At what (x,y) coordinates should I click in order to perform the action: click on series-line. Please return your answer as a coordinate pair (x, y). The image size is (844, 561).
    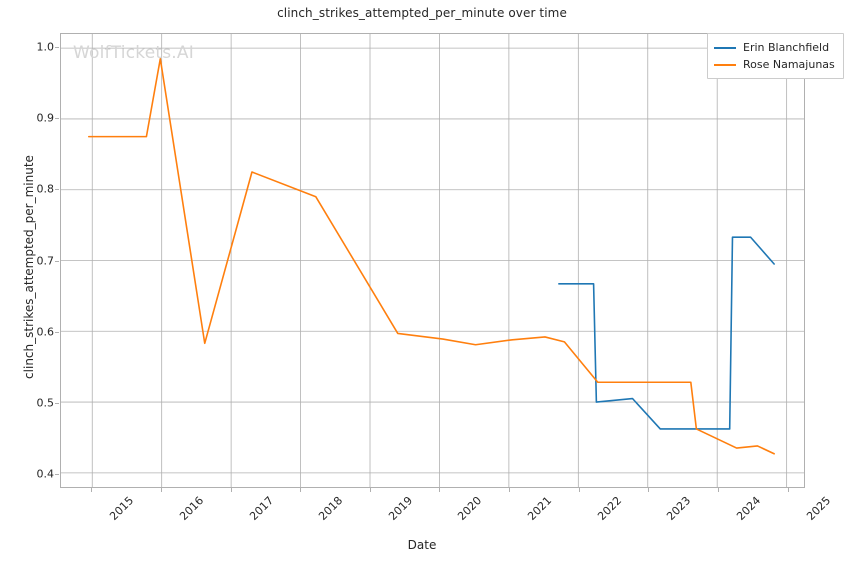
    Looking at the image, I should click on (666, 333).